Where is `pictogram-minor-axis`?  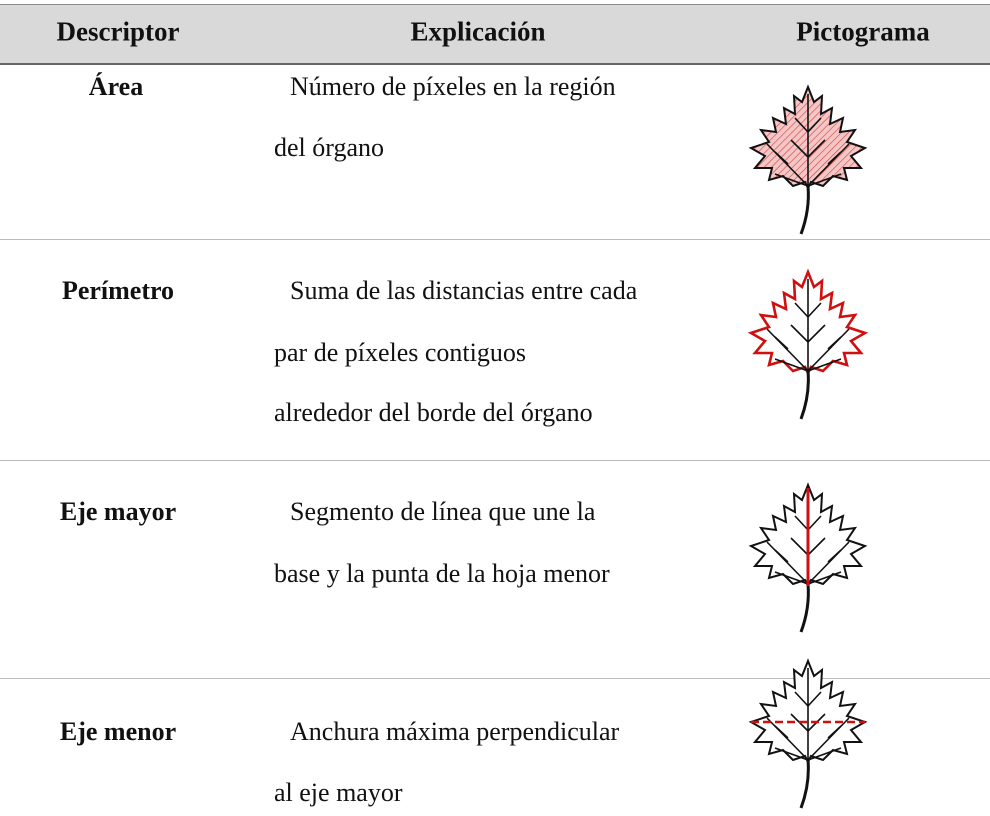 pictogram-minor-axis is located at coordinates (808, 735).